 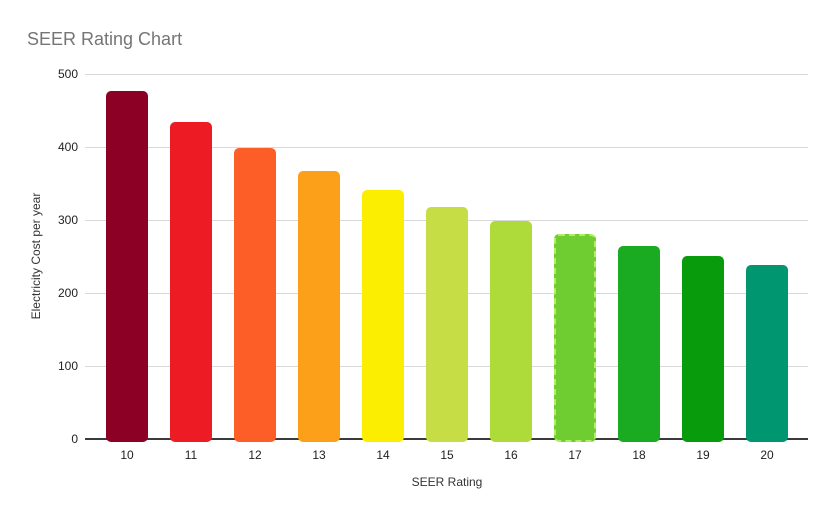 What do you see at coordinates (74, 439) in the screenshot?
I see `y-tick-label-0: 0` at bounding box center [74, 439].